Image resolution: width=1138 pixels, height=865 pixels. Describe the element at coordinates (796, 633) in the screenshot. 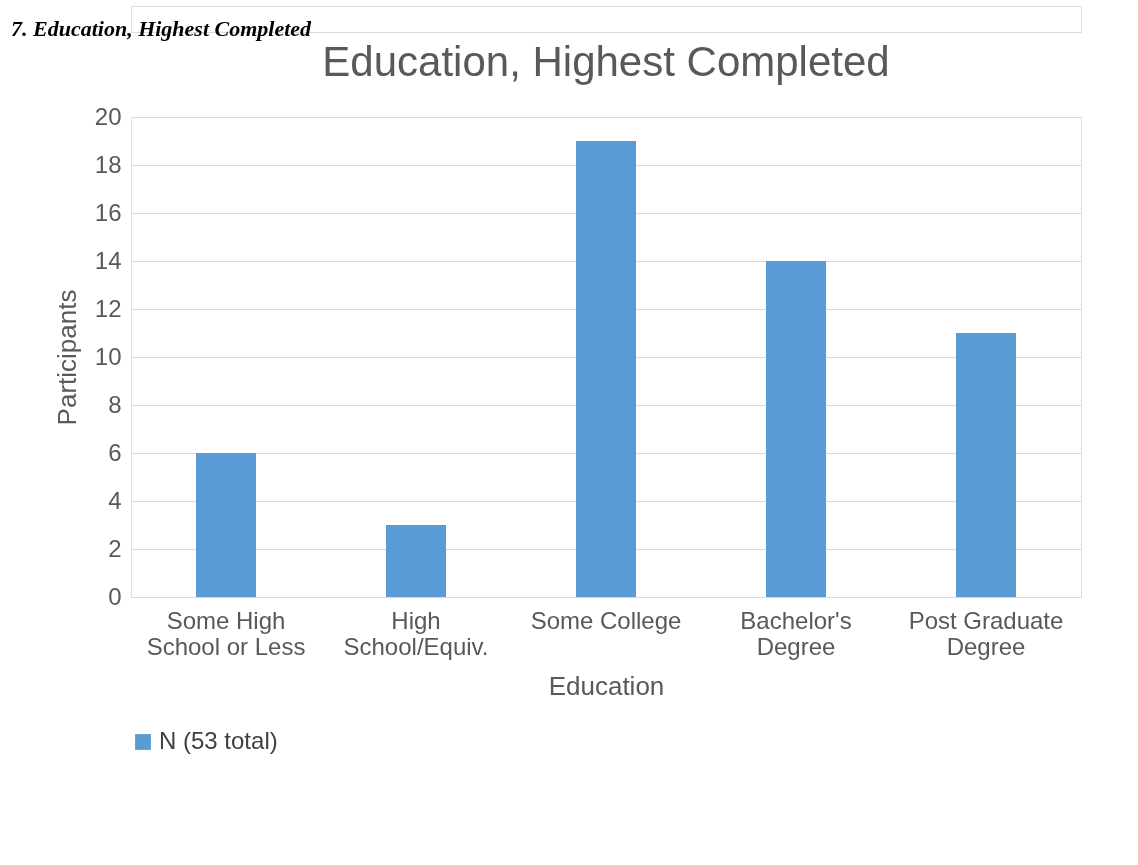

I see `x-tick-label: Bachelor's Degree` at that location.